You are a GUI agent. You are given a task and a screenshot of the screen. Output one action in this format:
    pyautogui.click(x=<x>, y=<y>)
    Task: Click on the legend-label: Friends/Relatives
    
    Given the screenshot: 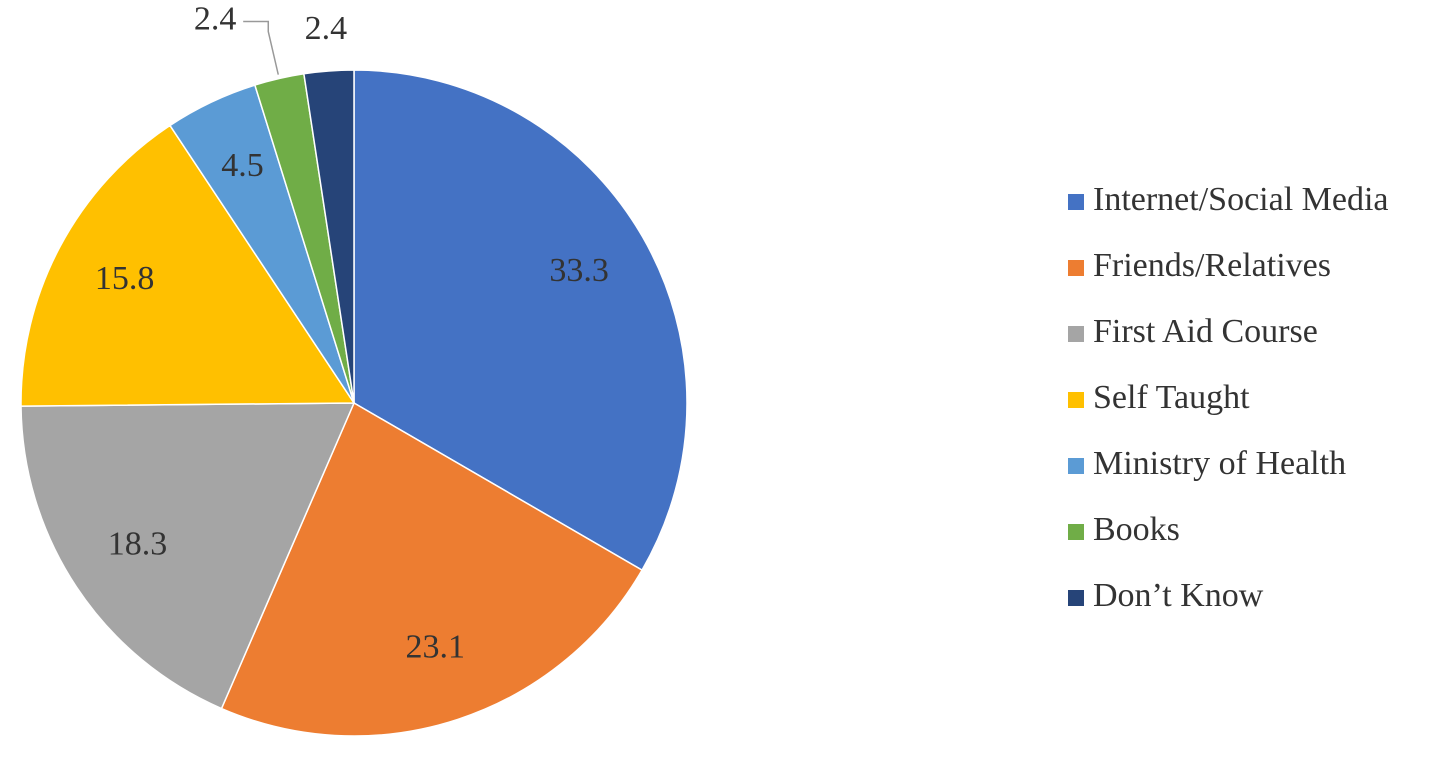 What is the action you would take?
    pyautogui.click(x=1212, y=265)
    